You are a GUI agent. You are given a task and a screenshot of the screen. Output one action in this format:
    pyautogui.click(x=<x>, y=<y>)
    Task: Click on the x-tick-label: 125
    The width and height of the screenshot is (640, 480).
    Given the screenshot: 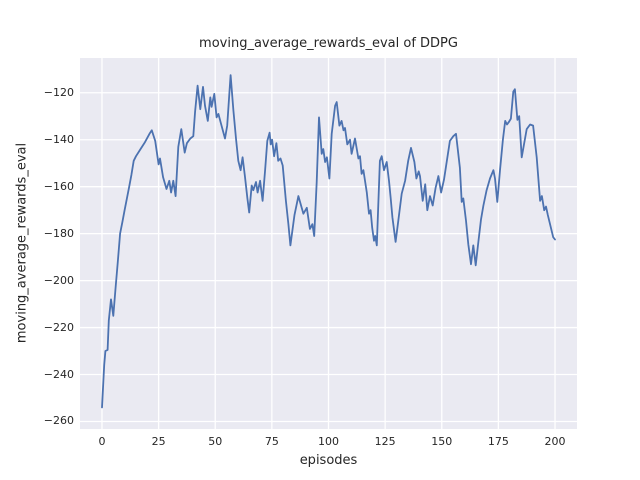 What is the action you would take?
    pyautogui.click(x=385, y=441)
    